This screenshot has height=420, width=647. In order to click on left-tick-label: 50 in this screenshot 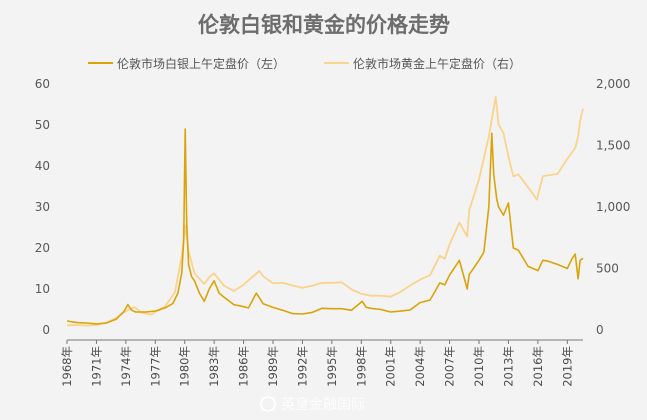, I will do `click(42, 125)`.